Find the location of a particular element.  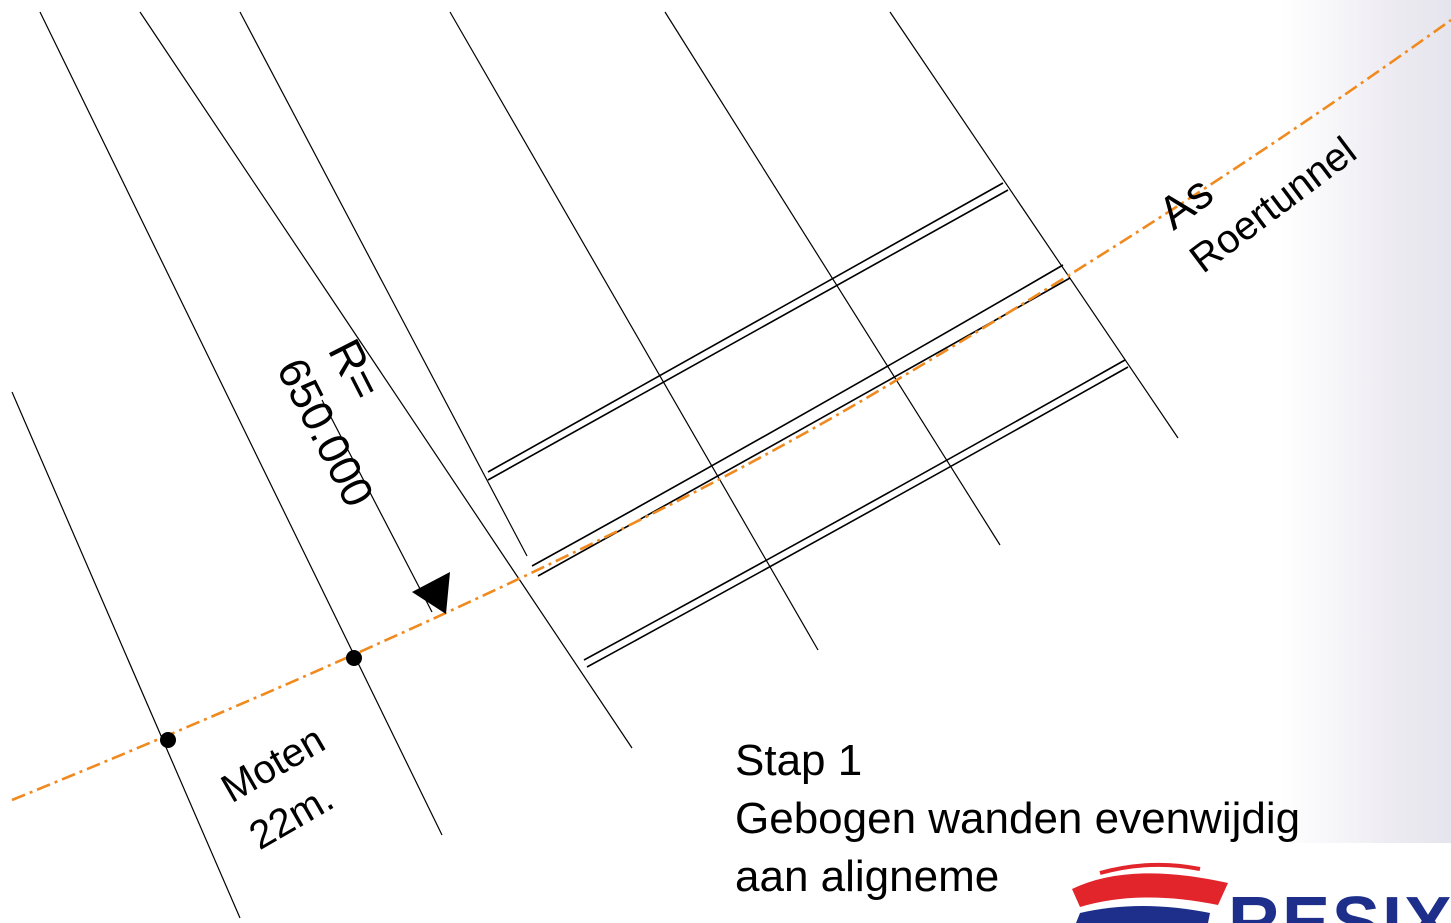

logo-swoosh-icon is located at coordinates (1150, 892).